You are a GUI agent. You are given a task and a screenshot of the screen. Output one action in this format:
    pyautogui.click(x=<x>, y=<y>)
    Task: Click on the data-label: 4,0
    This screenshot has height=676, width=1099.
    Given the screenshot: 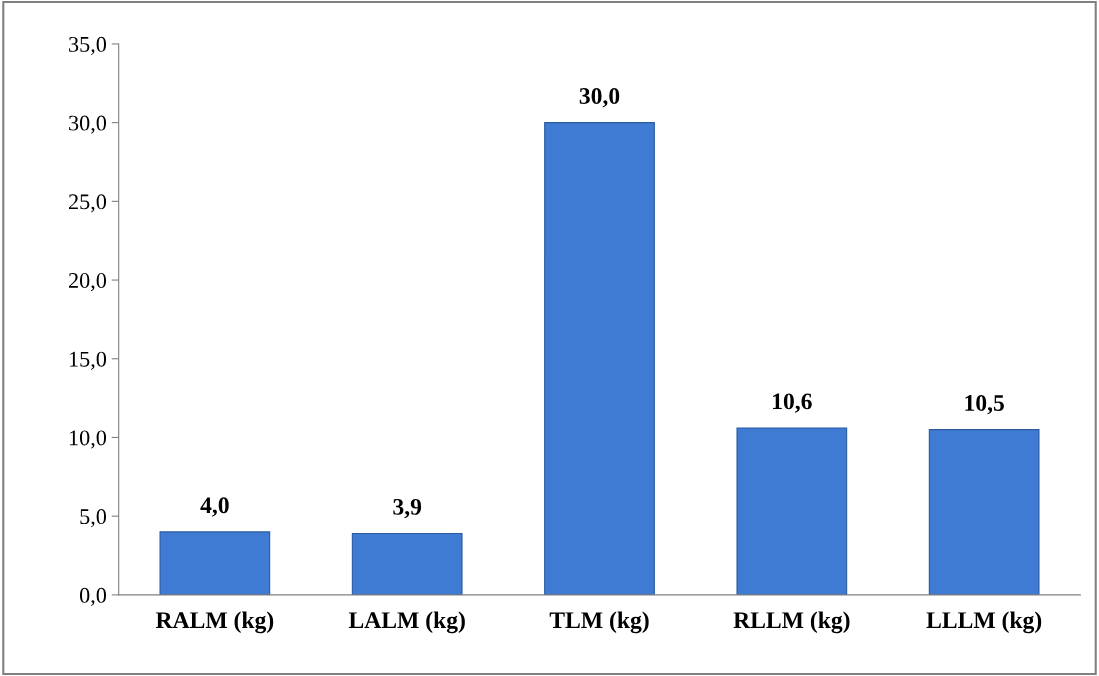 What is the action you would take?
    pyautogui.click(x=214, y=507)
    